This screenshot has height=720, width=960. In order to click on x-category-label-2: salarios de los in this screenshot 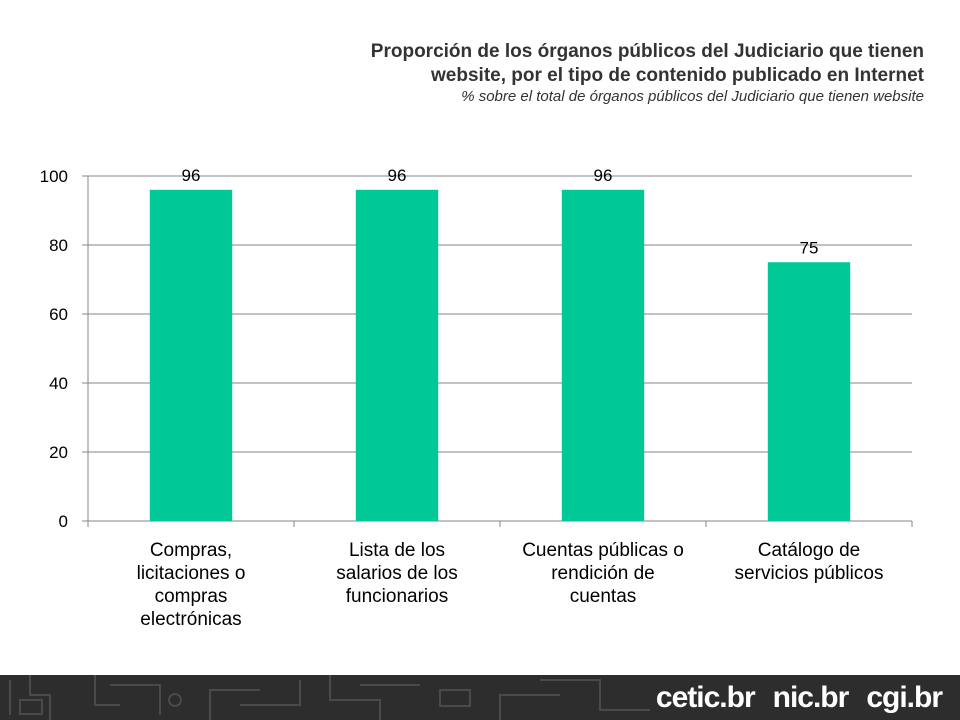, I will do `click(396, 573)`.